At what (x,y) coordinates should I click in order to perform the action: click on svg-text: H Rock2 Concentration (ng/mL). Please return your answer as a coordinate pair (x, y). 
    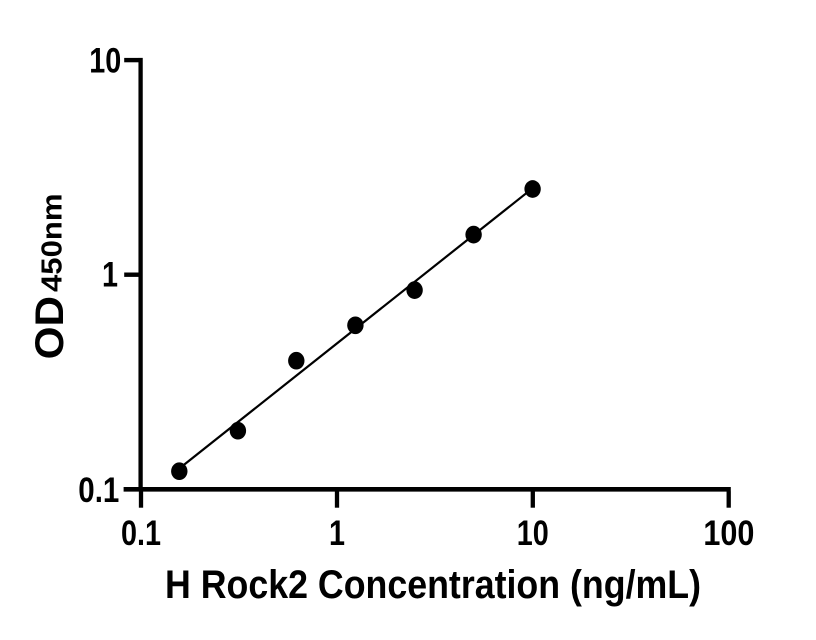
    Looking at the image, I should click on (433, 585).